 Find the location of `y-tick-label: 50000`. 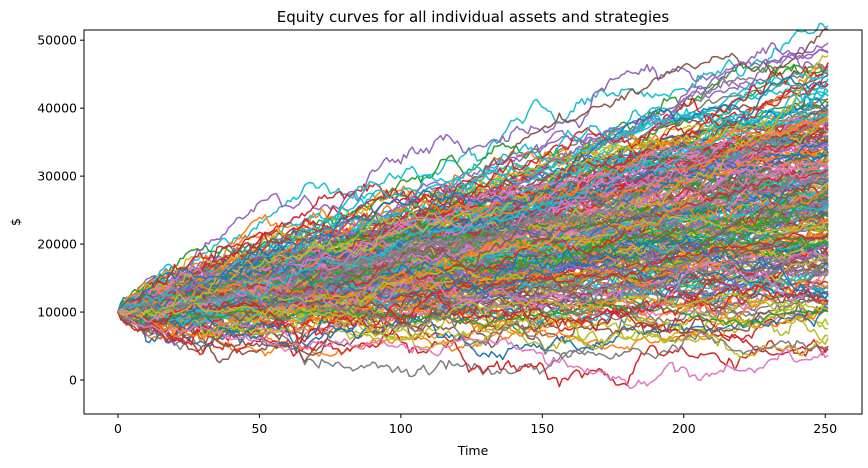

y-tick-label: 50000 is located at coordinates (57, 40).